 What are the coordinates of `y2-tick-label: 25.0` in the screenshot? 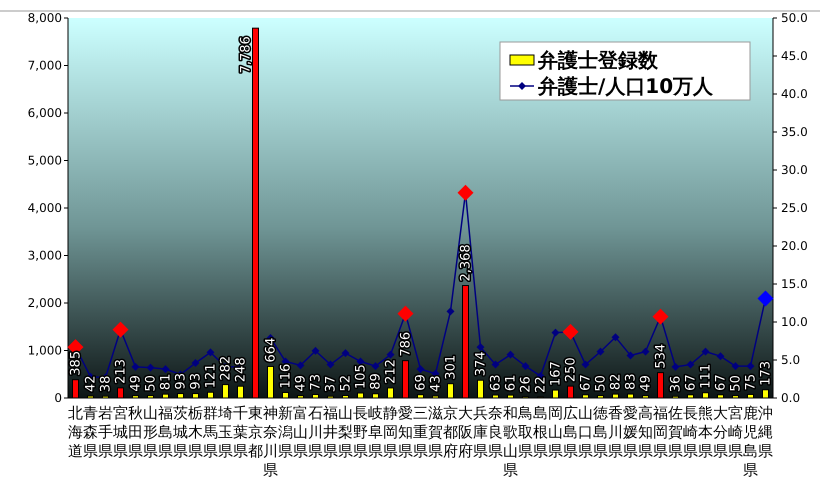 It's located at (794, 208).